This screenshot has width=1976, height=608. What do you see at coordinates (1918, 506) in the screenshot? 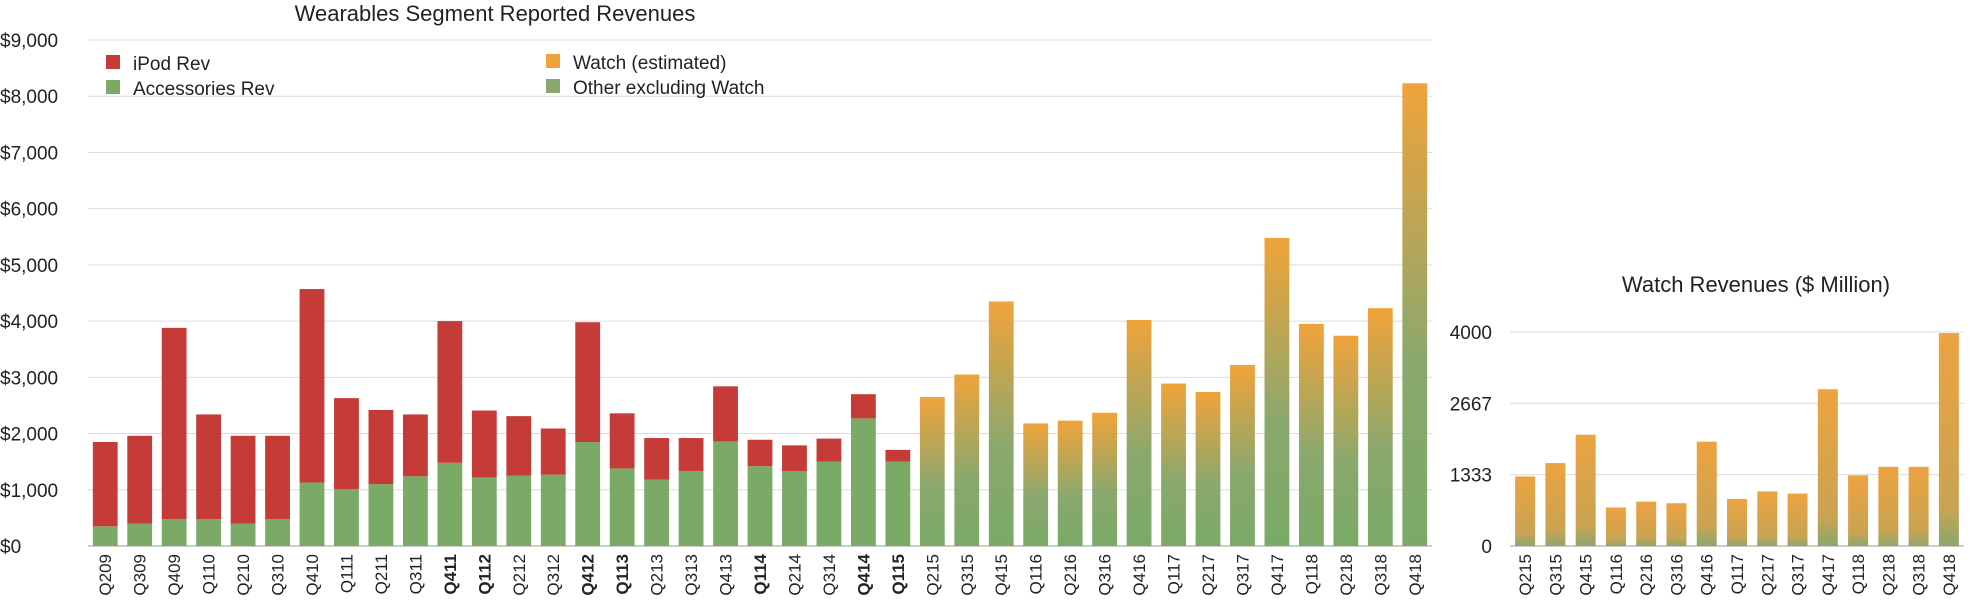
I see `bar-watch-Q318` at bounding box center [1918, 506].